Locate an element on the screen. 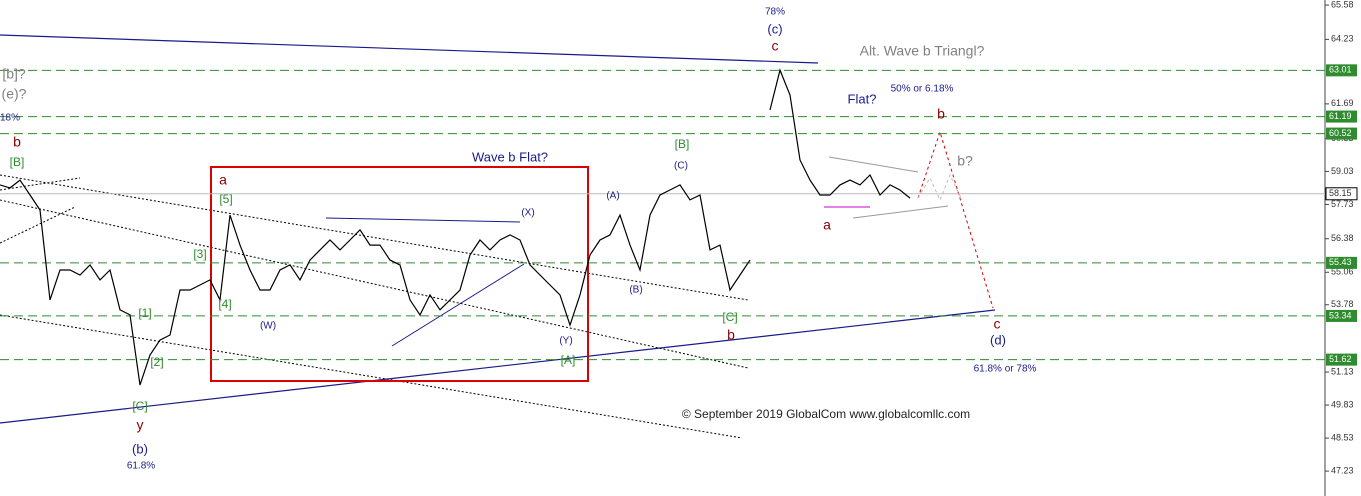 This screenshot has width=1361, height=496. wave-label: 61.8% is located at coordinates (141, 466).